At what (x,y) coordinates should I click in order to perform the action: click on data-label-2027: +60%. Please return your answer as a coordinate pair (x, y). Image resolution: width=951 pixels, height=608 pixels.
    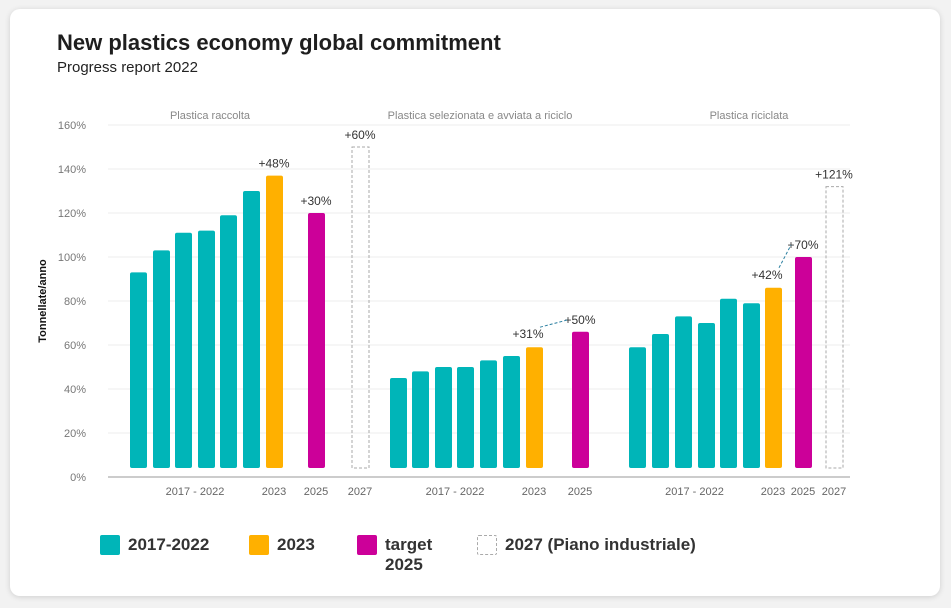
    Looking at the image, I should click on (359, 135).